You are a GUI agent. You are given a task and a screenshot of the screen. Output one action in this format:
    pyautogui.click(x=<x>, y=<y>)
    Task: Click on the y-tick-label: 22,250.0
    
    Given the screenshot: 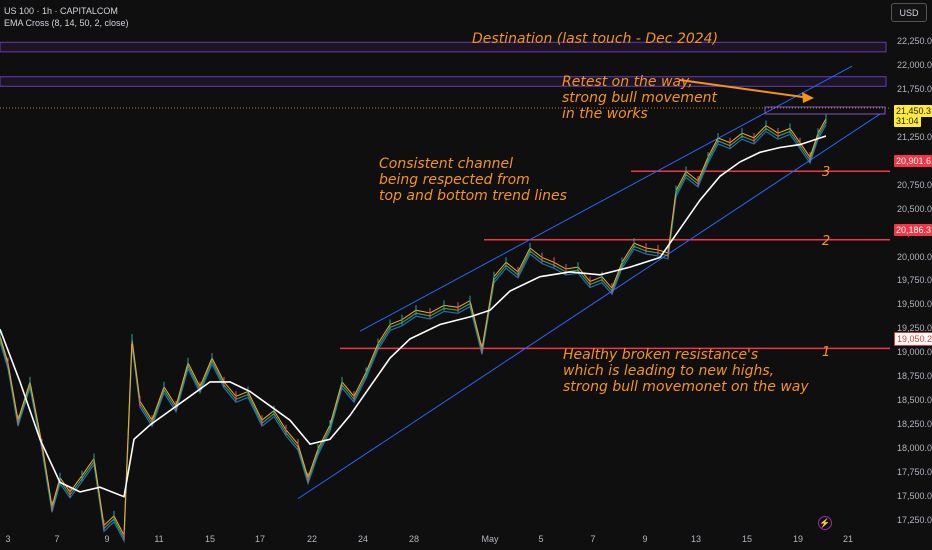 What is the action you would take?
    pyautogui.click(x=914, y=41)
    